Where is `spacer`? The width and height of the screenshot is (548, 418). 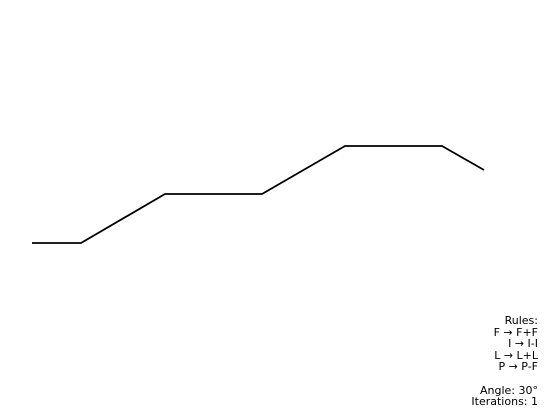
spacer is located at coordinates (504, 379).